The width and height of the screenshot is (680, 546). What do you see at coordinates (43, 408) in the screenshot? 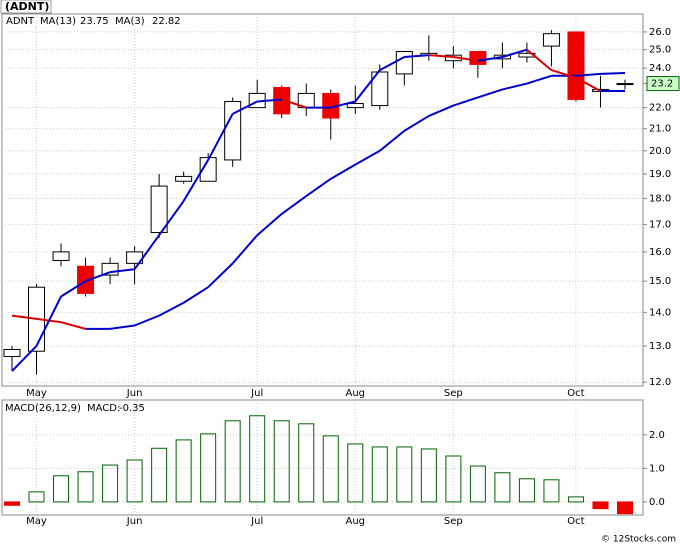
I see `macd-title: MACD(26,12,9)` at bounding box center [43, 408].